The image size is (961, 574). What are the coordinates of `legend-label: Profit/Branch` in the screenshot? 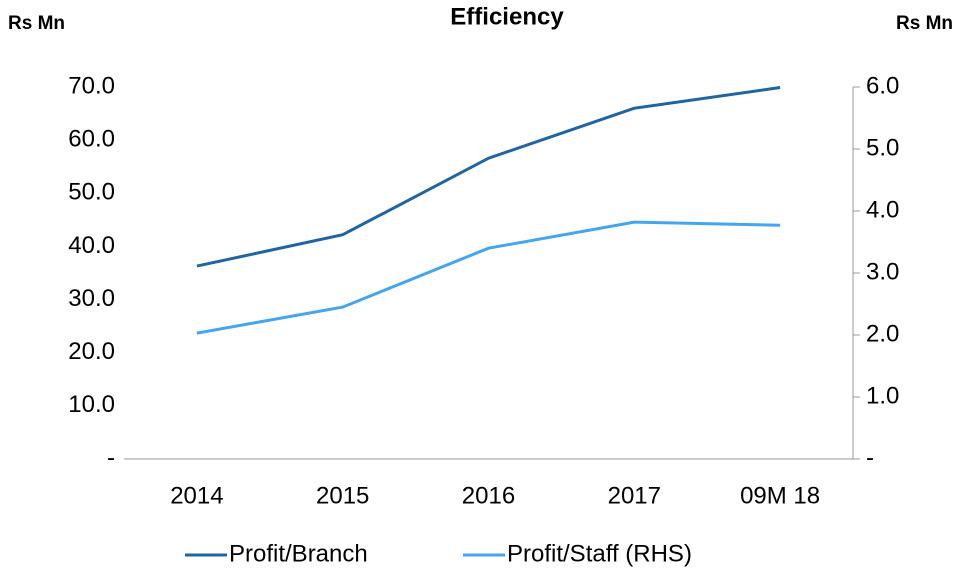 It's located at (298, 553).